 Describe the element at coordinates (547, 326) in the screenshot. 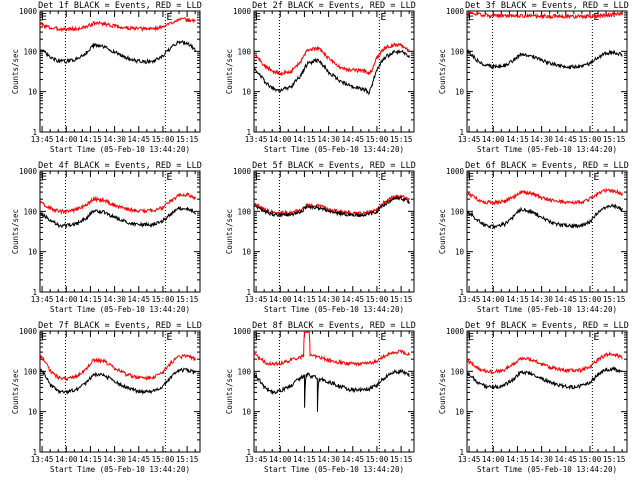

I see `panel-title: Det 9f BLACK = Events, RED = LLD` at that location.